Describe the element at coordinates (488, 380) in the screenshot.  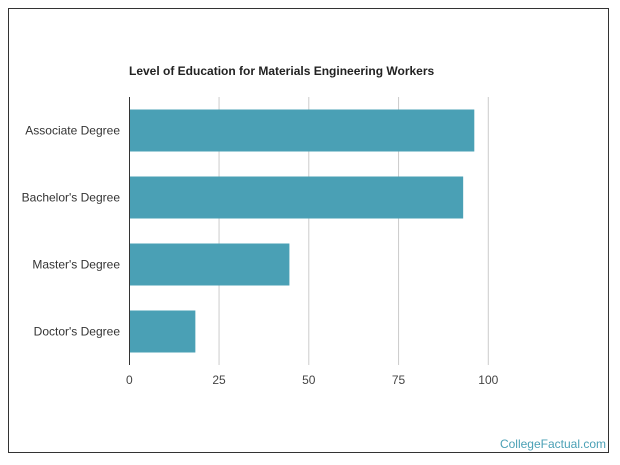
I see `x-tick-label: 100` at that location.